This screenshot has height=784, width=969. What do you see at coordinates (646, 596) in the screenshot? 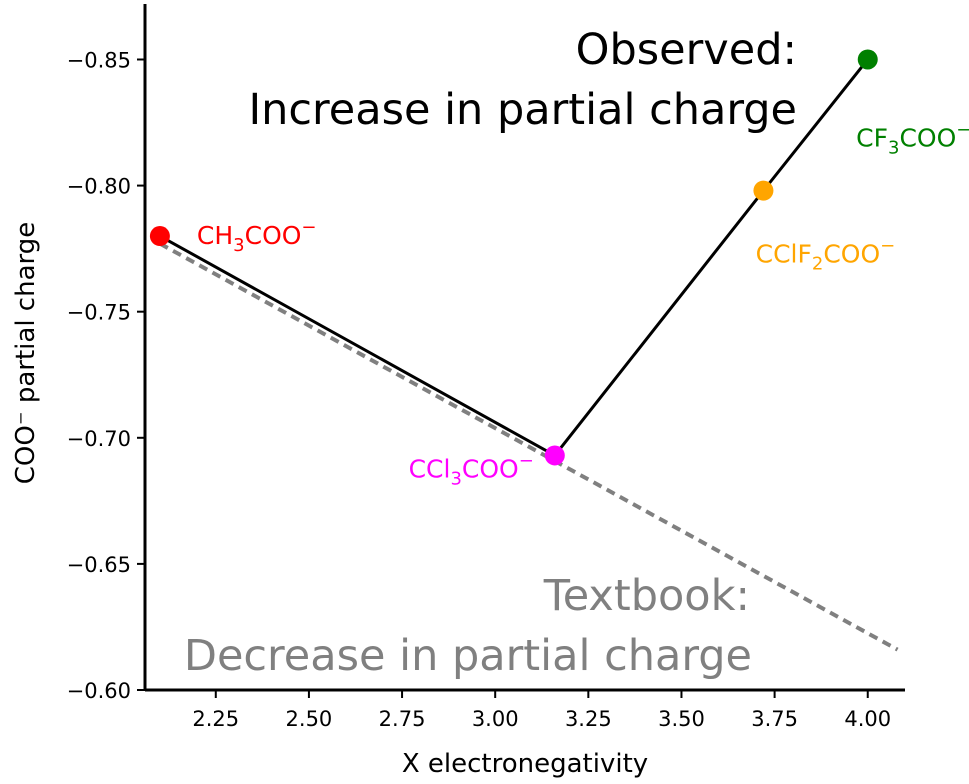
I see `textbook-annotation-line1: Textbook:` at bounding box center [646, 596].